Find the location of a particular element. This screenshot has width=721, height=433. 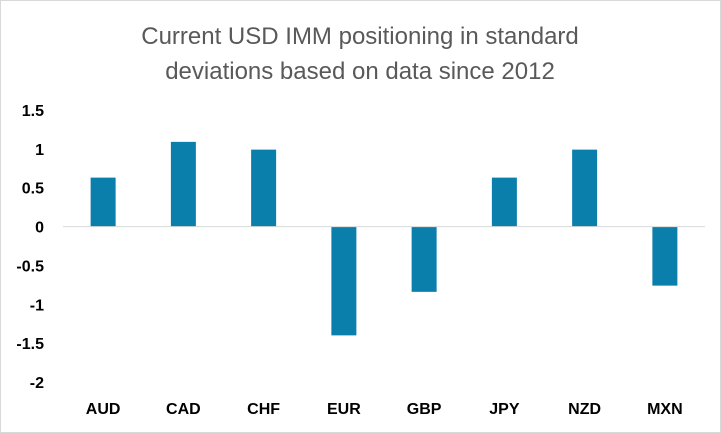

y-tick-label: -1.5 is located at coordinates (30, 344).